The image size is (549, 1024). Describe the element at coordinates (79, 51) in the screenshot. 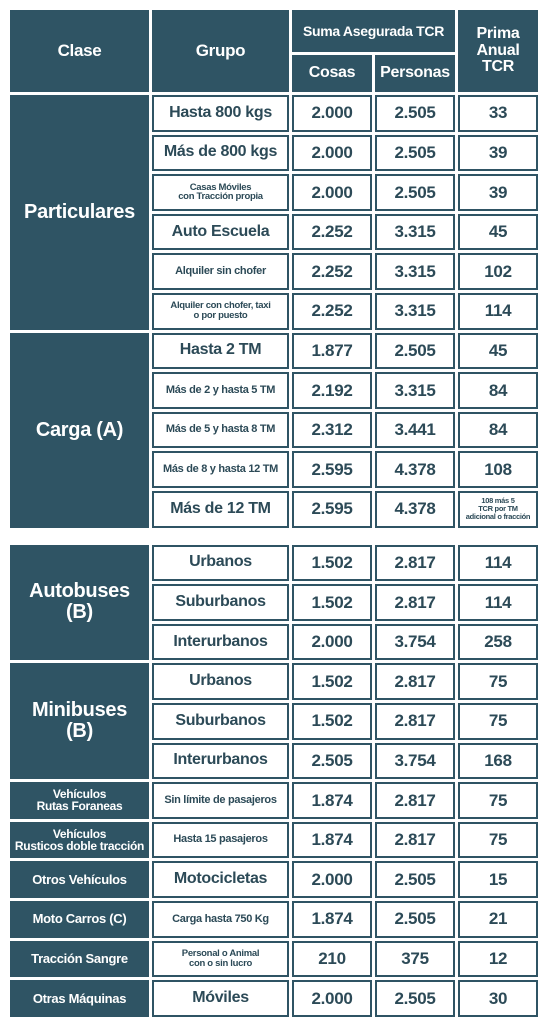

I see `header-clase: Clase` at that location.